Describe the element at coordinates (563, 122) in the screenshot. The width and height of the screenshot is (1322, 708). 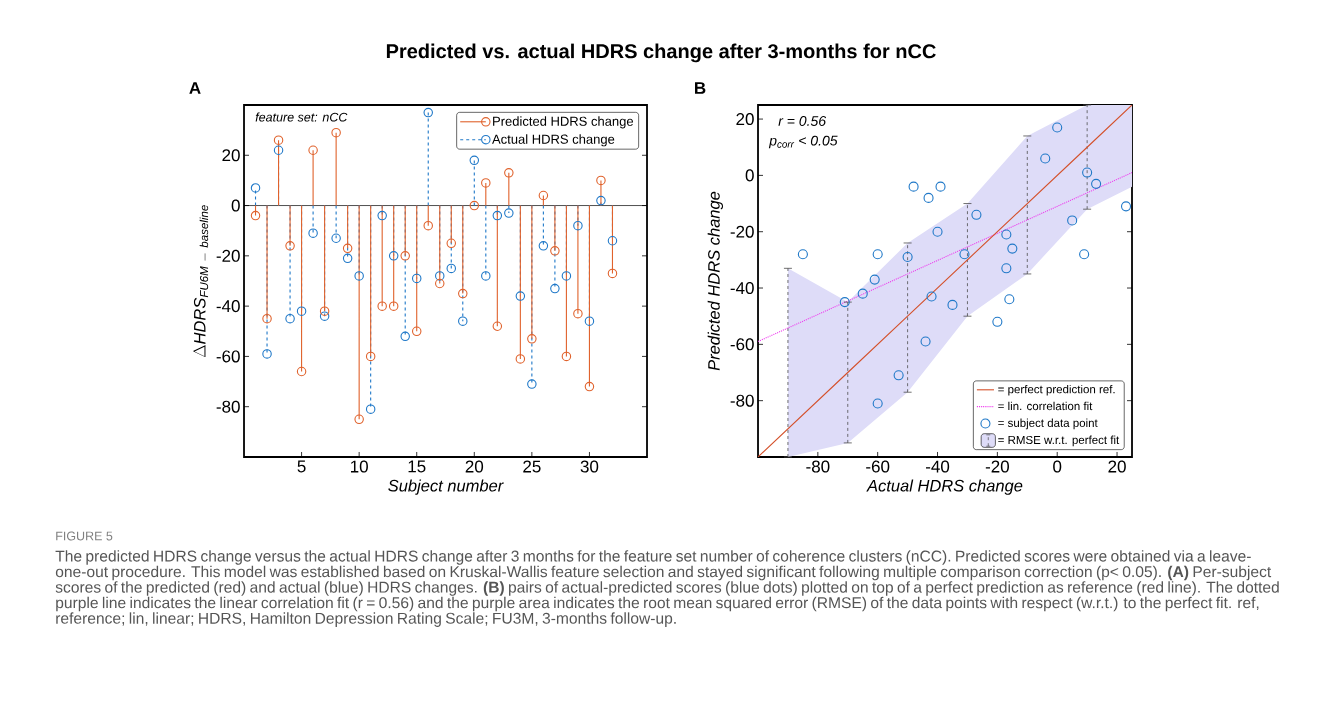
I see `legend-label: Predicted HDRS change` at that location.